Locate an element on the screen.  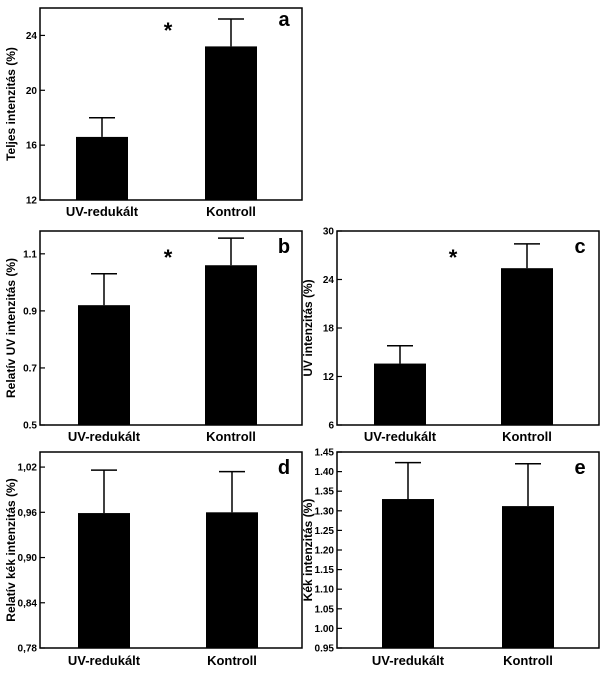
y-tick-label: 1.25 is located at coordinates (325, 531).